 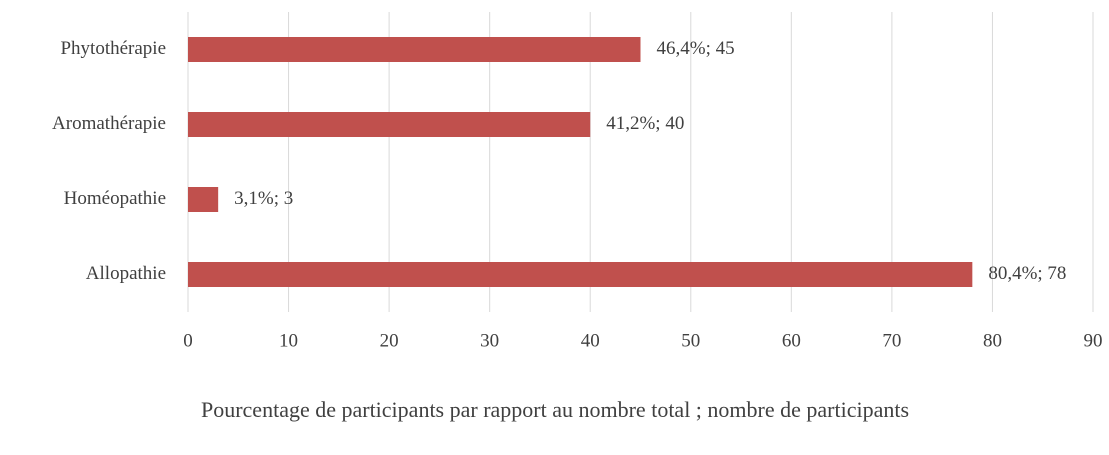 I want to click on x-tick-label: 30, so click(x=489, y=340).